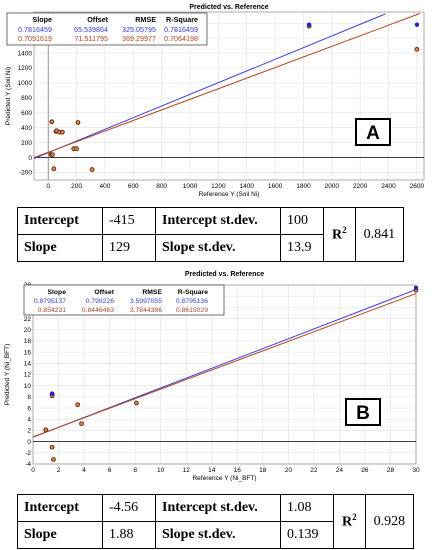 This screenshot has height=550, width=435. I want to click on legend-value: 369.29977, so click(139, 38).